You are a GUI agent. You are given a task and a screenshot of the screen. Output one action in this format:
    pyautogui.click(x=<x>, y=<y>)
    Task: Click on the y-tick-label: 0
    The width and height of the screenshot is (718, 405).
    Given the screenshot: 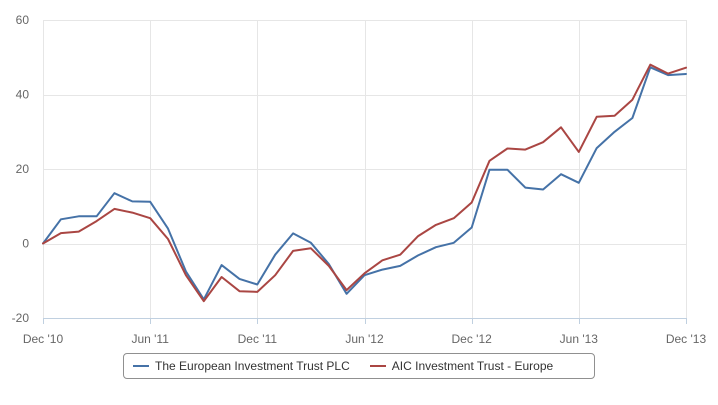 What is the action you would take?
    pyautogui.click(x=25, y=244)
    